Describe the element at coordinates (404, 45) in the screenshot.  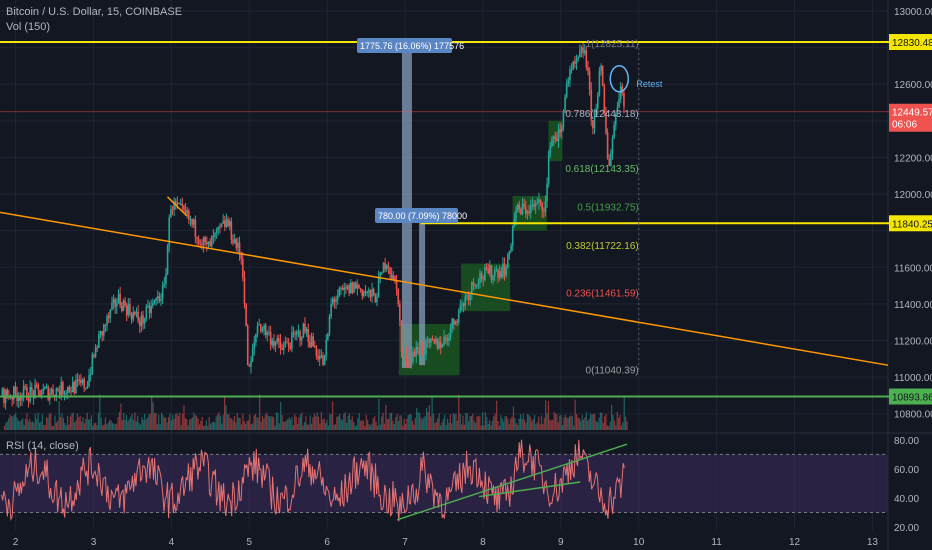
I see `measure-tag` at that location.